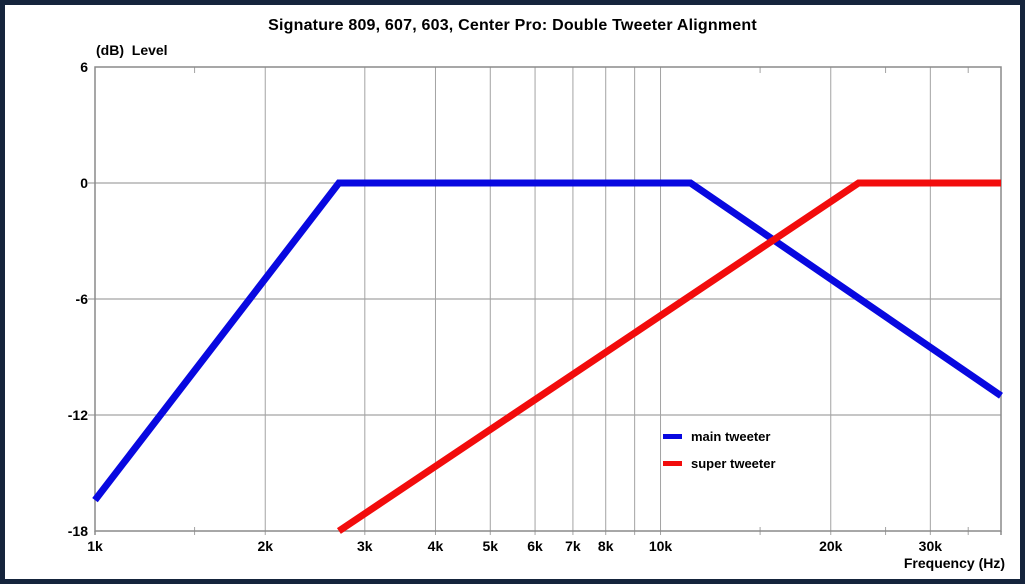 This screenshot has height=584, width=1025. I want to click on legend: main tweeter super tweeter, so click(719, 450).